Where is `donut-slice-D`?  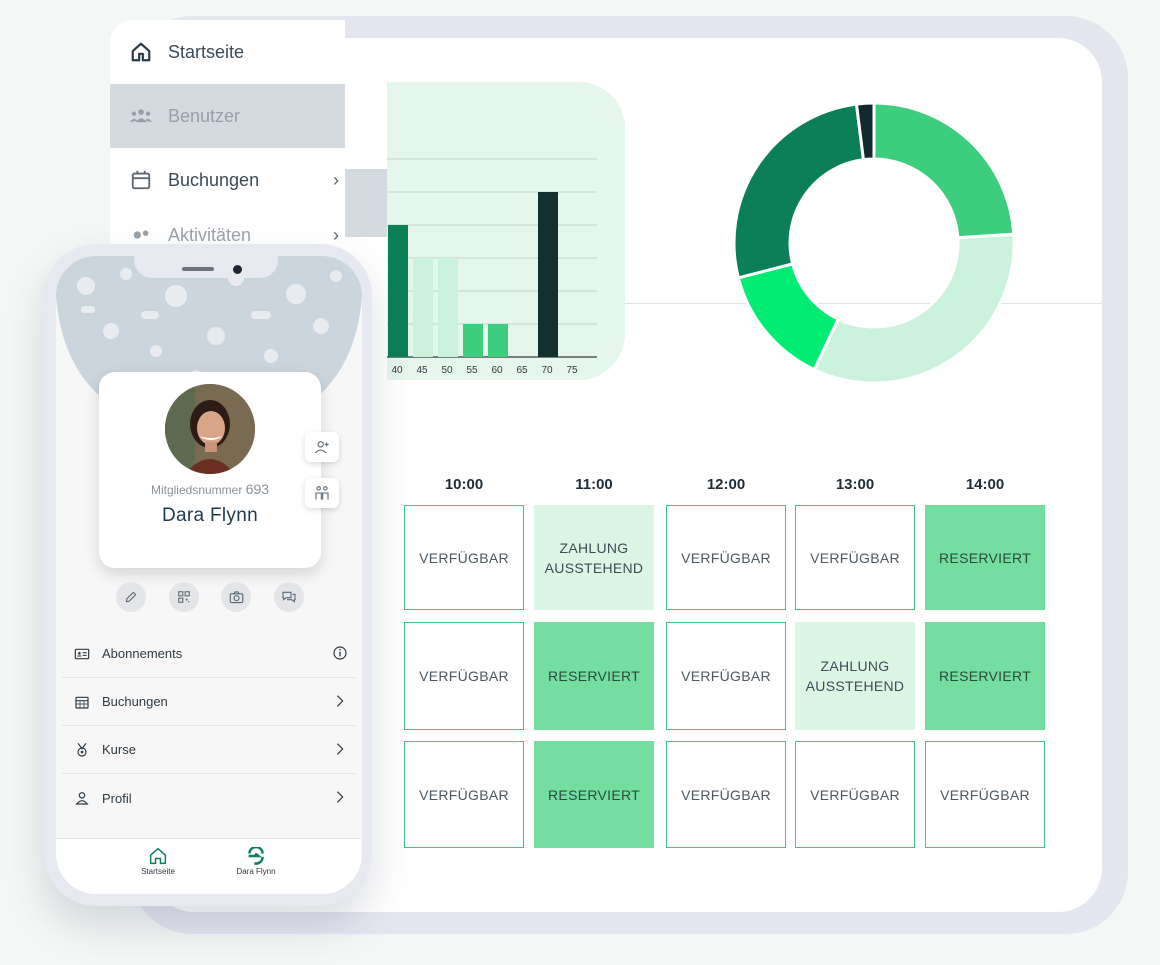 donut-slice-D is located at coordinates (799, 191).